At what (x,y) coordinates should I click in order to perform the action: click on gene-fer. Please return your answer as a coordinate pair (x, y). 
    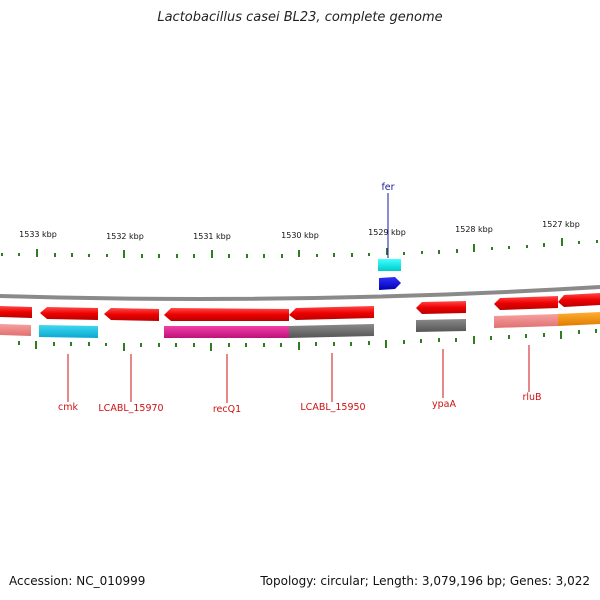
    Looking at the image, I should click on (389, 274).